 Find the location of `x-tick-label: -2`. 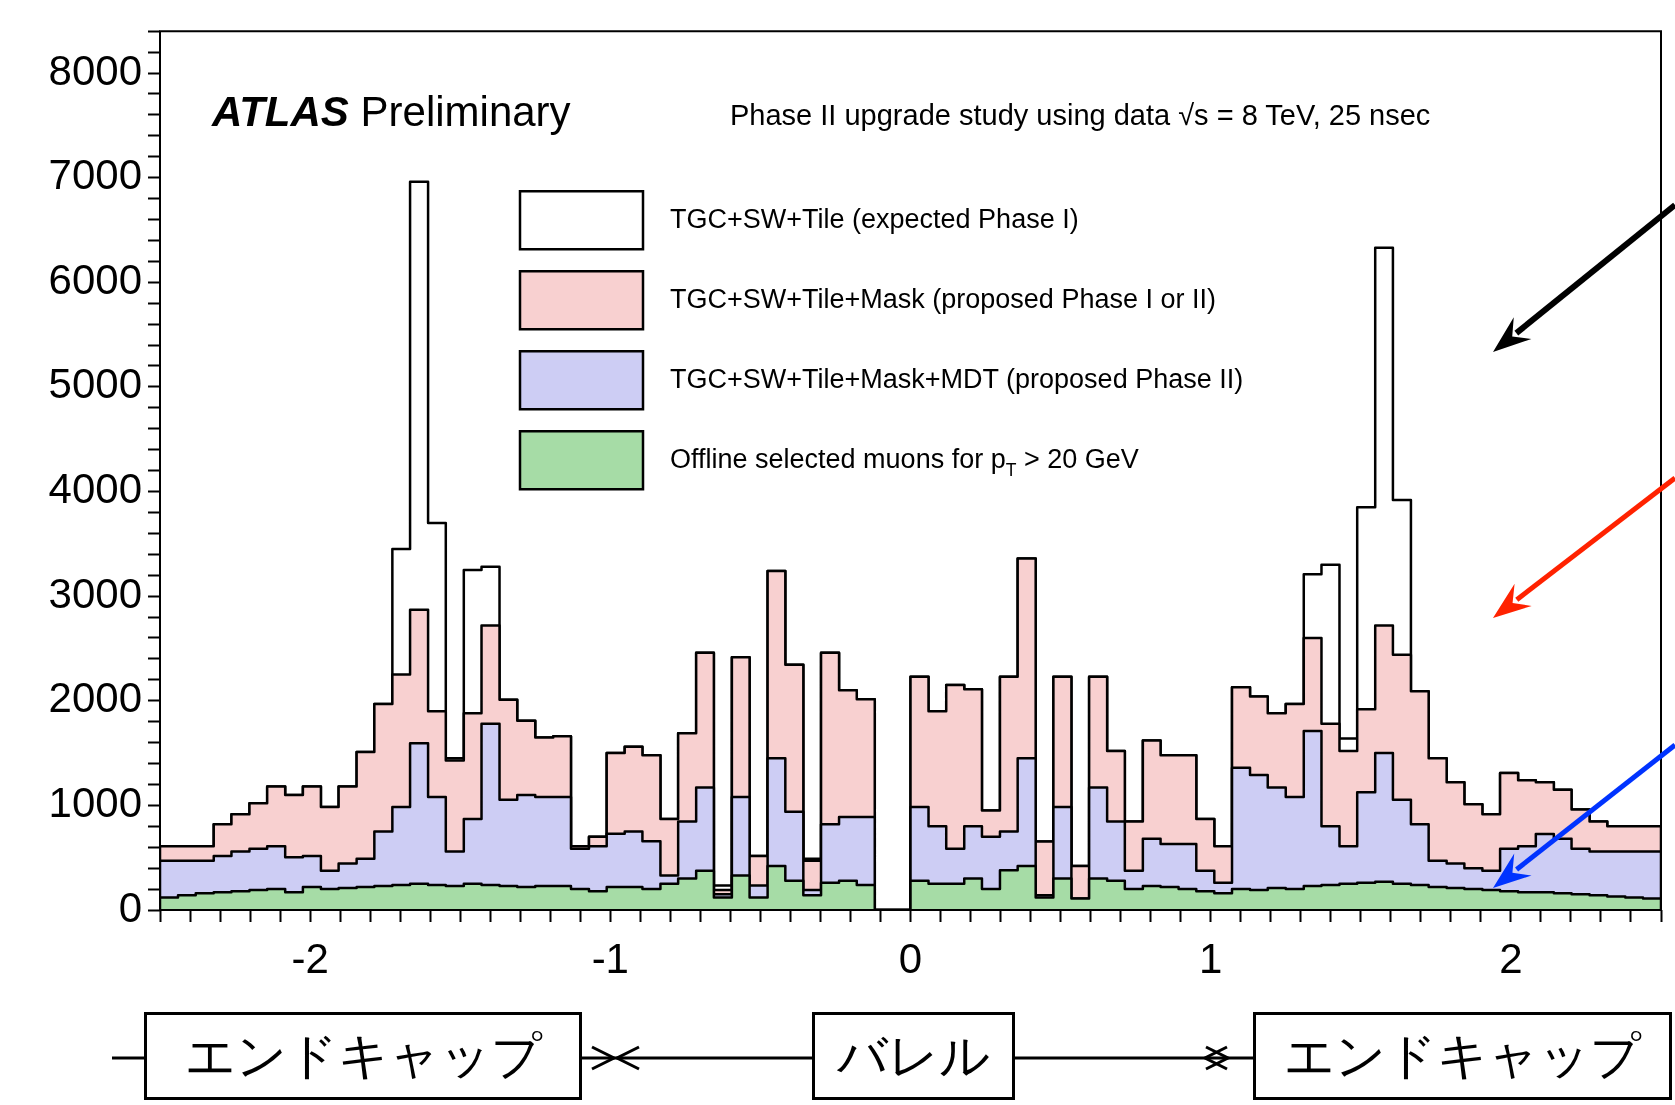

x-tick-label: -2 is located at coordinates (310, 958).